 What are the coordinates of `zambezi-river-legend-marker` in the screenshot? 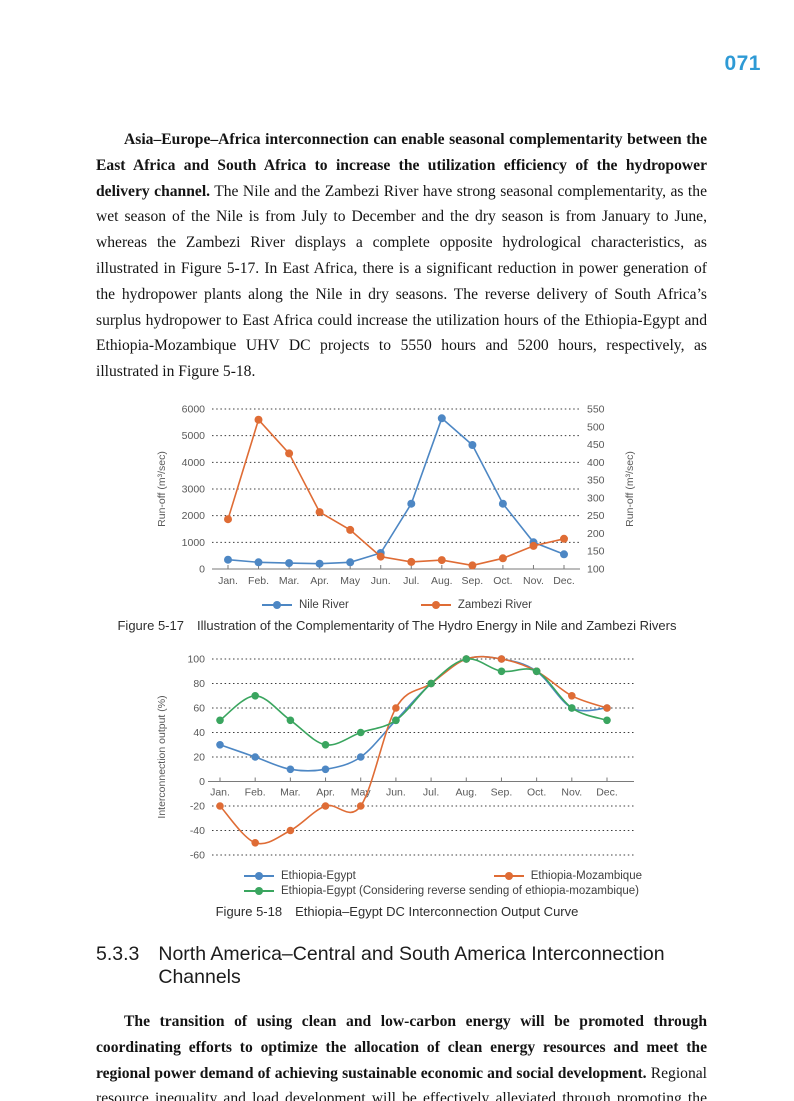 It's located at (435, 605).